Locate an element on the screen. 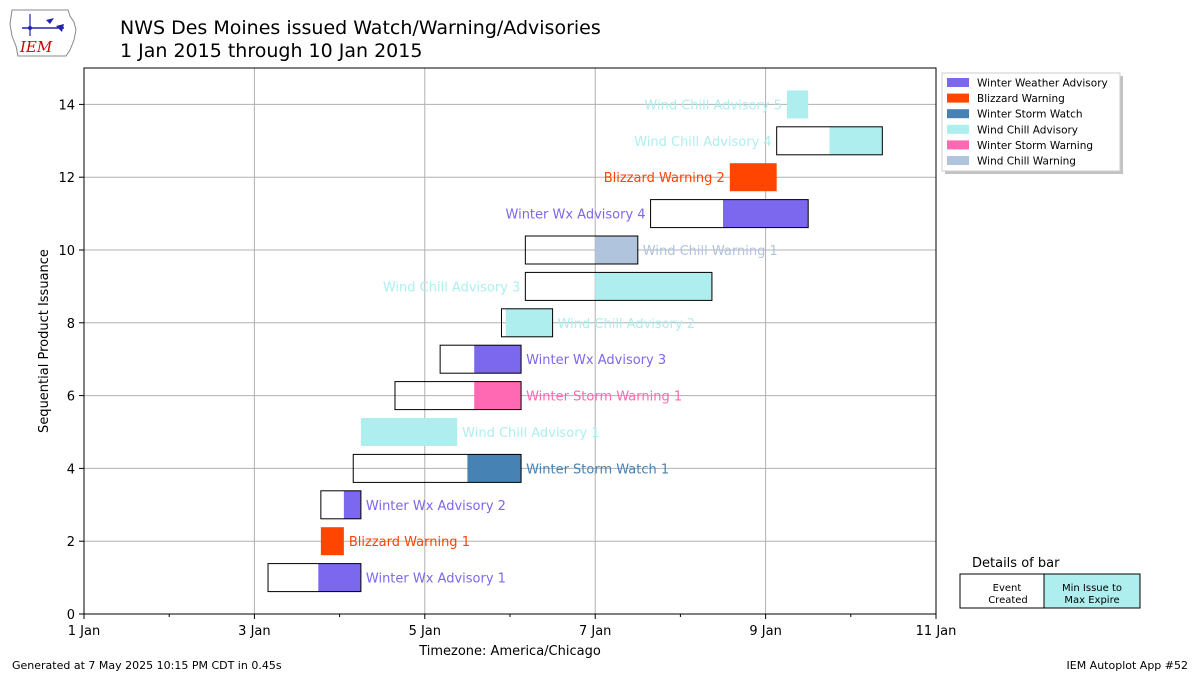 This screenshot has height=675, width=1200. bar-label: Winter Storm Warning 1 is located at coordinates (604, 397).